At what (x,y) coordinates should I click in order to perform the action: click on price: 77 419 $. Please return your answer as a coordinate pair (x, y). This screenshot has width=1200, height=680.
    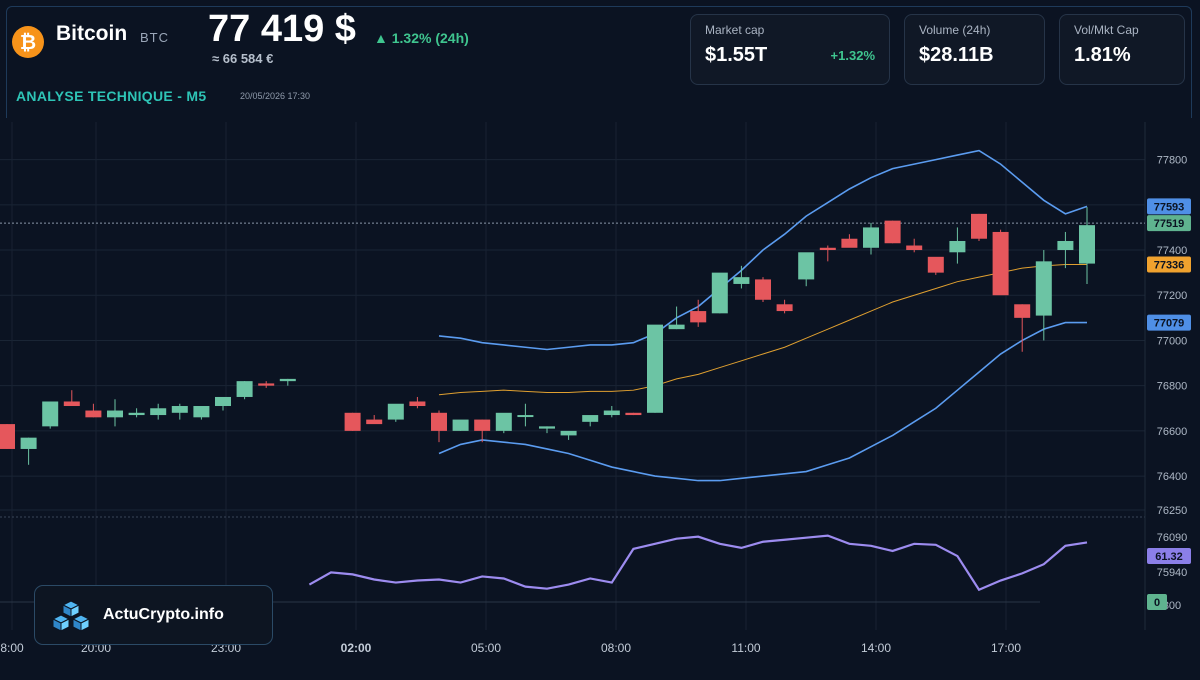
    Looking at the image, I should click on (282, 29).